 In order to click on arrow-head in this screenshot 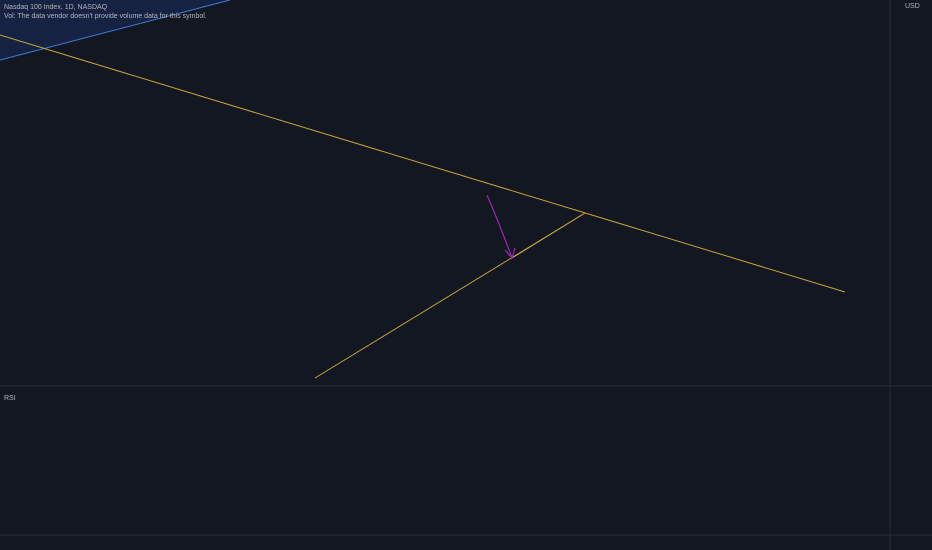, I will do `click(510, 253)`.